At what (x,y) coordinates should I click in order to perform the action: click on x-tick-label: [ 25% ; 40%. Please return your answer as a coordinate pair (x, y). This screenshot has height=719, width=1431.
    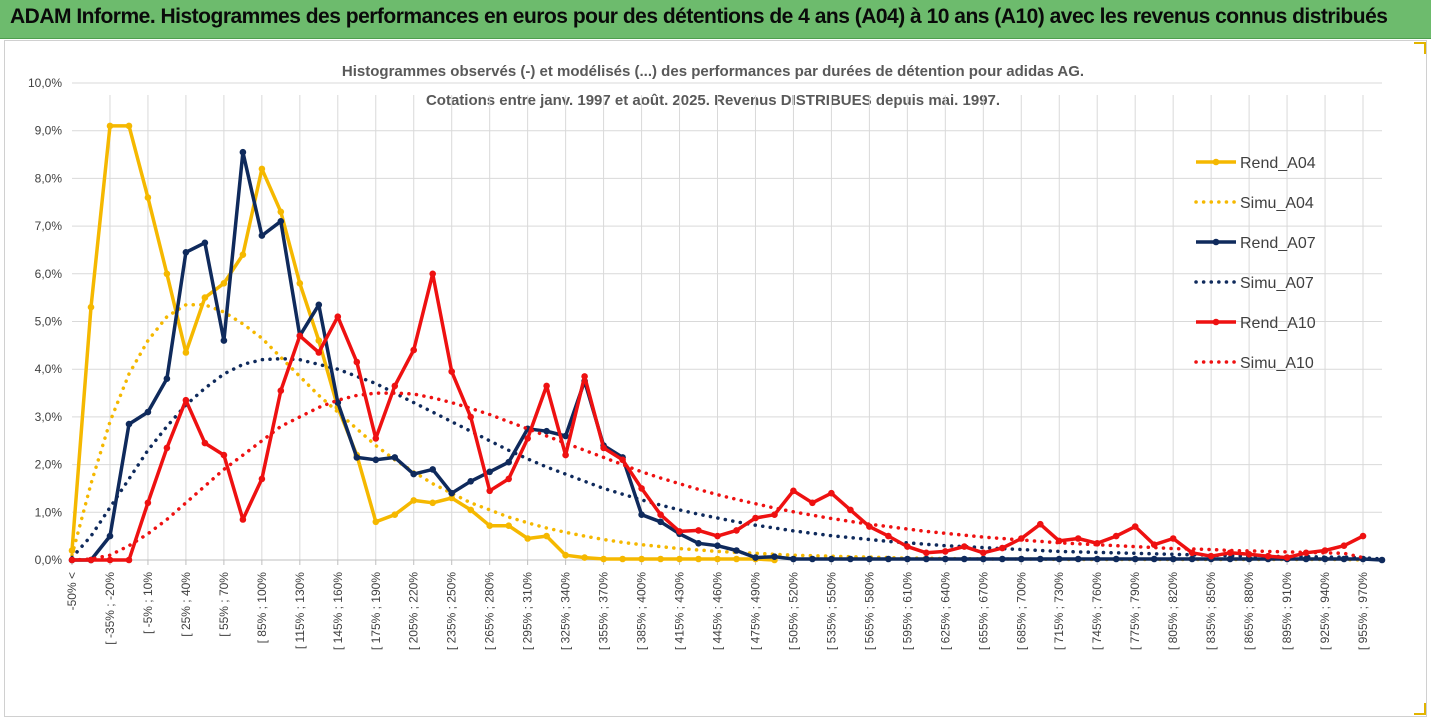
    Looking at the image, I should click on (186, 604).